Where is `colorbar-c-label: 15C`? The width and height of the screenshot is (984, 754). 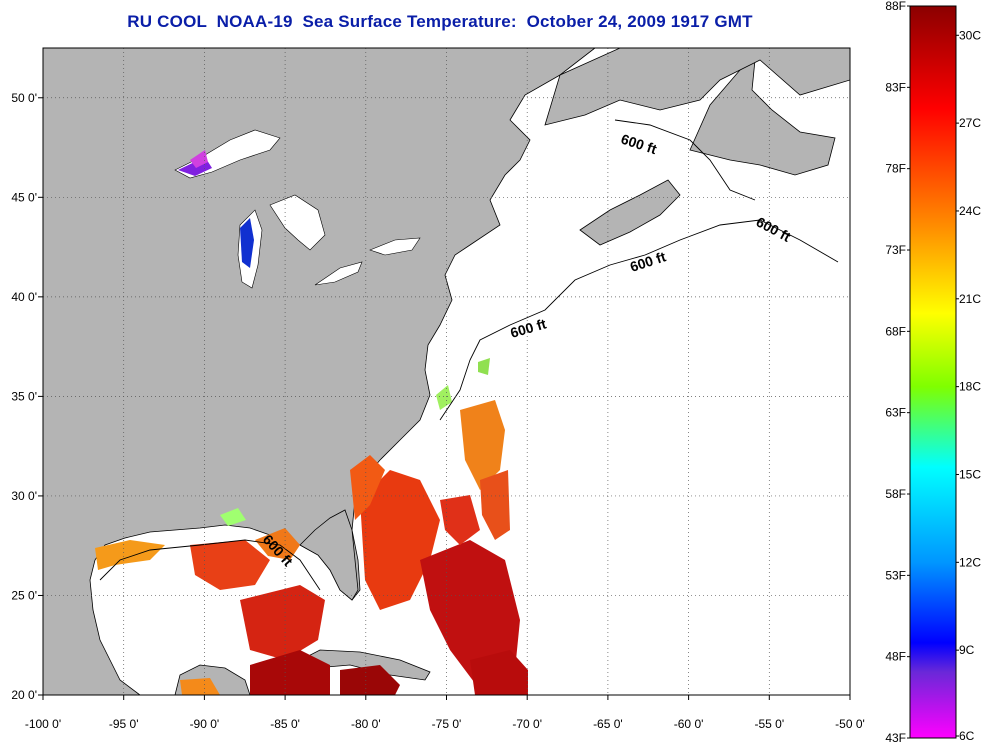 colorbar-c-label: 15C is located at coordinates (970, 474).